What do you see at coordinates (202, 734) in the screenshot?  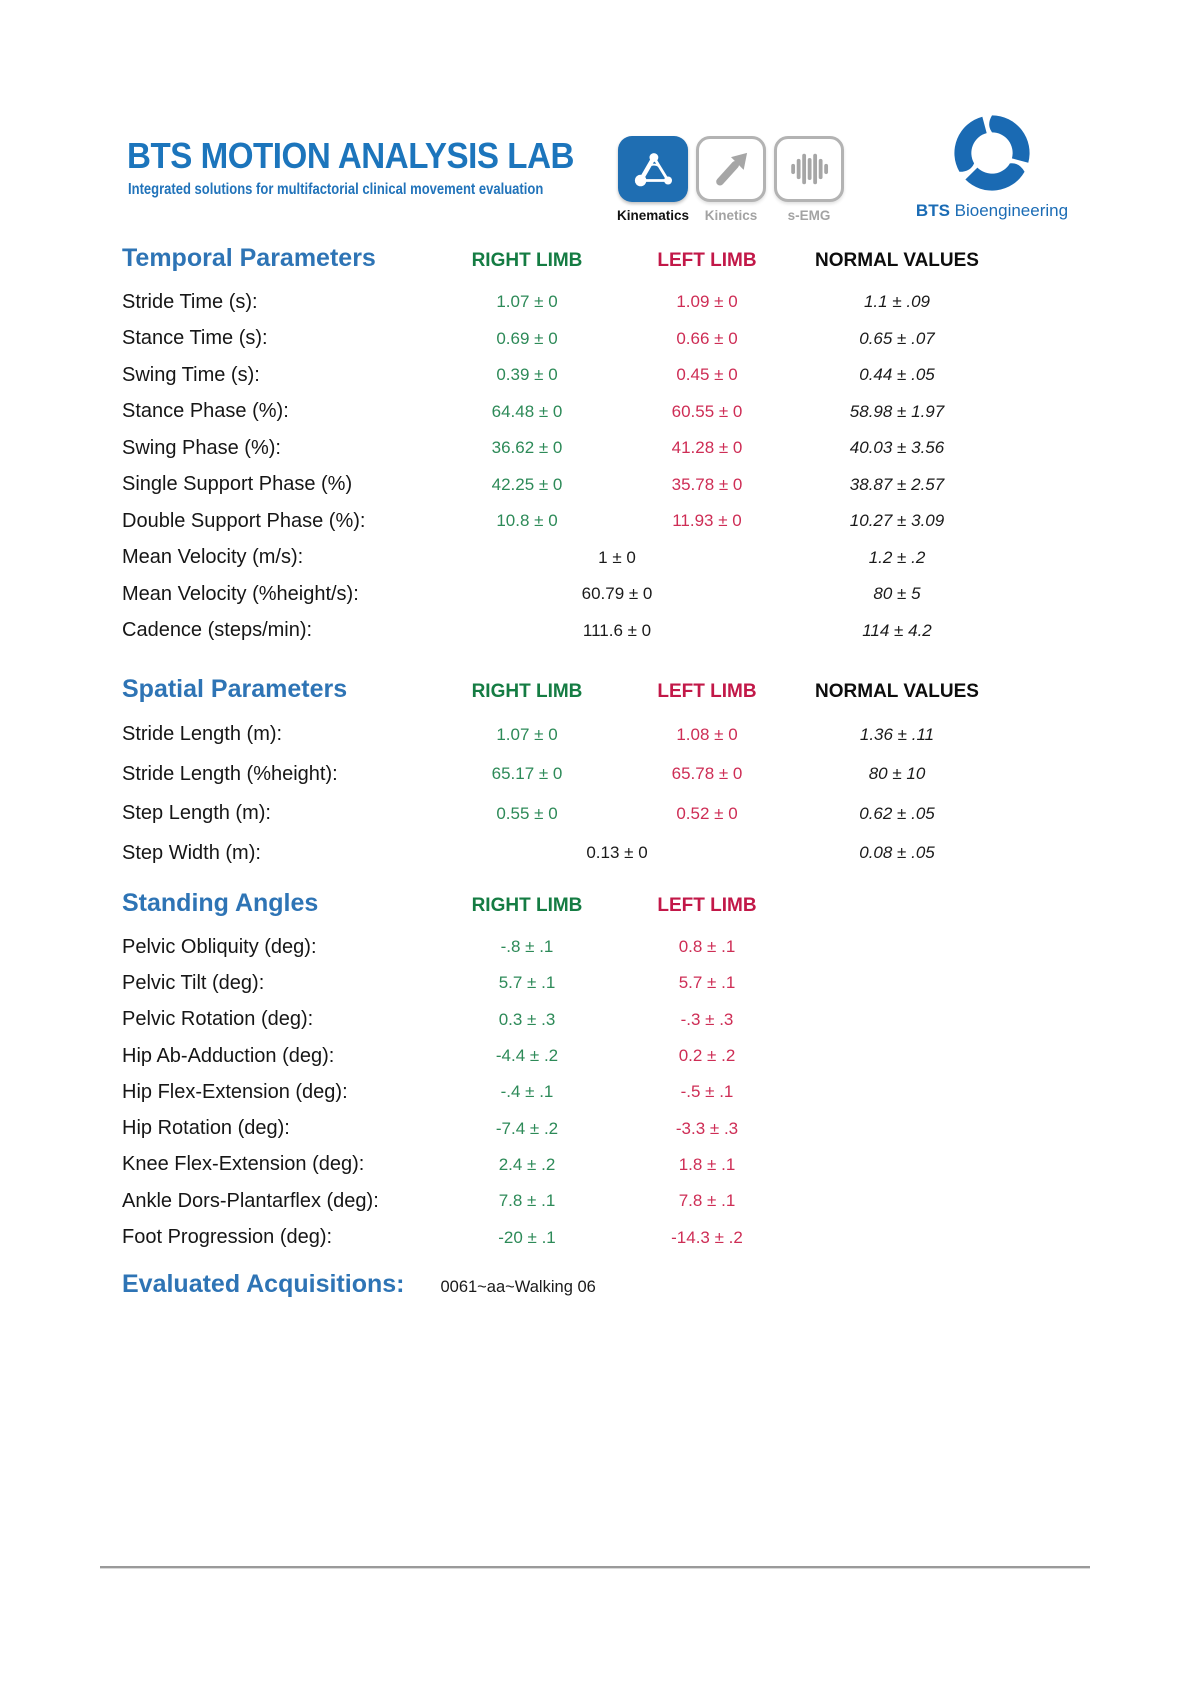 I see `param-label: Stride Length (m):` at bounding box center [202, 734].